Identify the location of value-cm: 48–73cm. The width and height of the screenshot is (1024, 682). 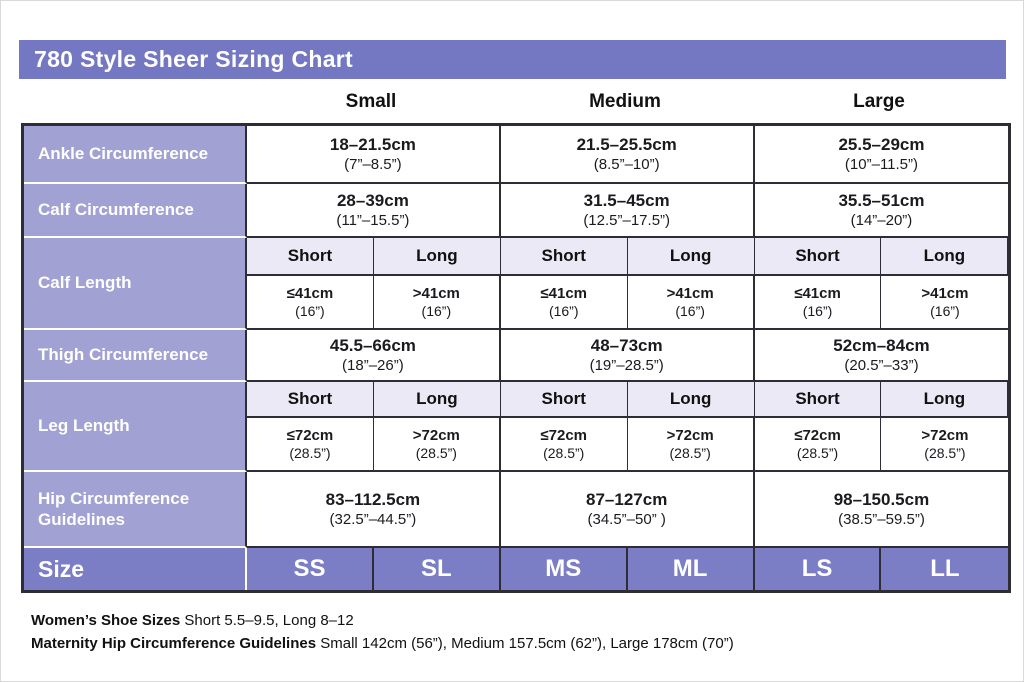
(626, 345).